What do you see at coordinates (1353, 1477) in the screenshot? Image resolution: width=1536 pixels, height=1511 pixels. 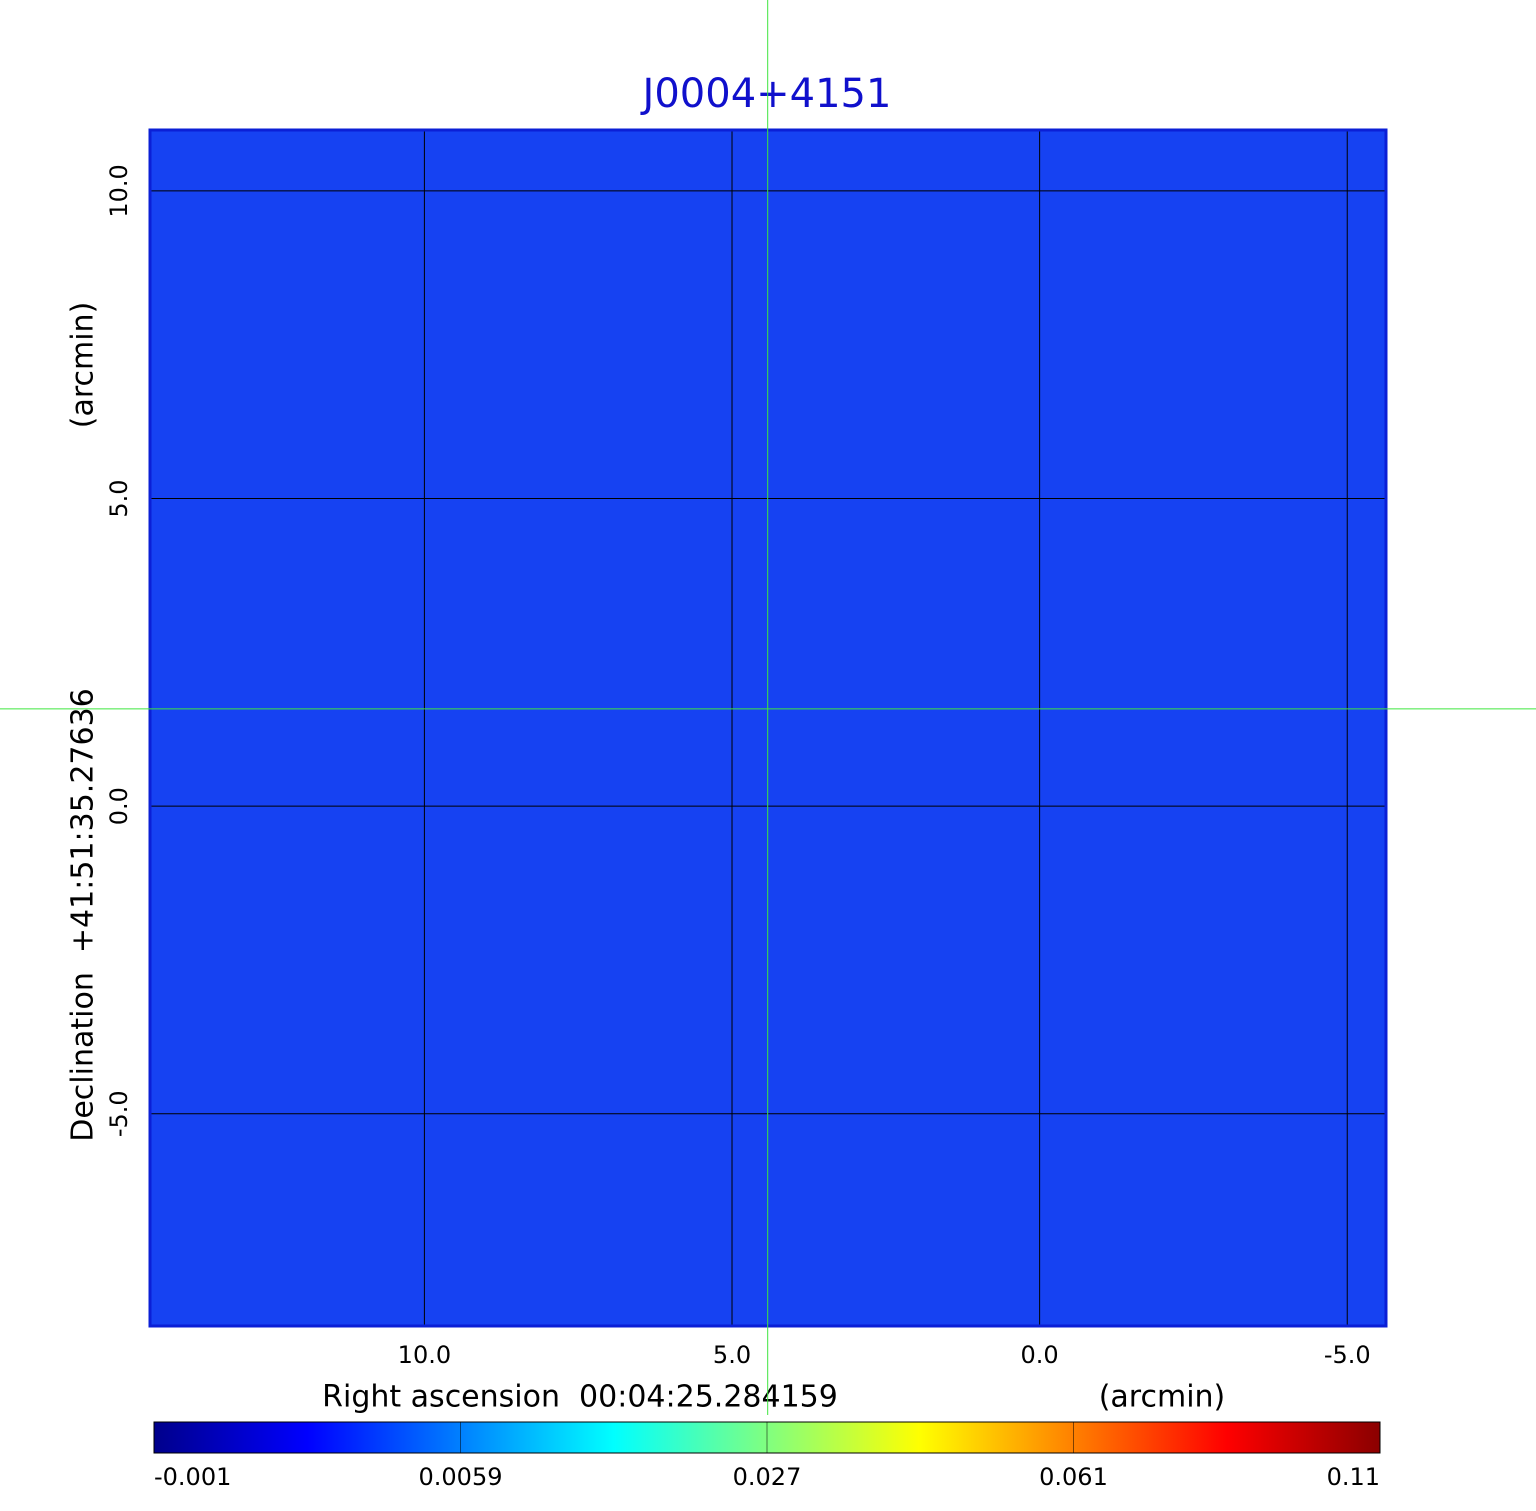 I see `colorbar-tick-label: 0.11` at bounding box center [1353, 1477].